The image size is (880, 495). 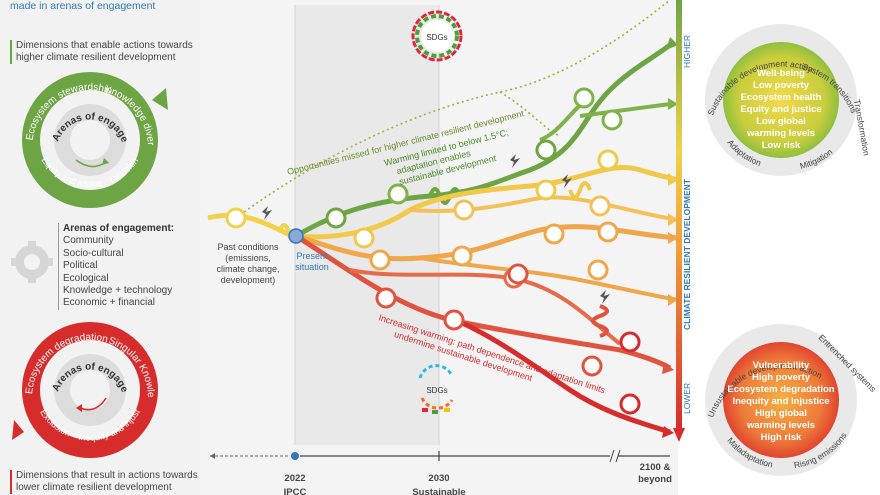 What do you see at coordinates (94, 487) in the screenshot?
I see `red-header-line2: lower climate resilient development` at bounding box center [94, 487].